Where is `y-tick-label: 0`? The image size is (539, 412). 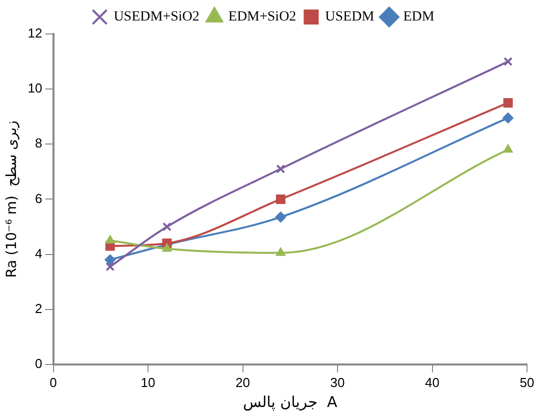 y-tick-label: 0 is located at coordinates (38, 363).